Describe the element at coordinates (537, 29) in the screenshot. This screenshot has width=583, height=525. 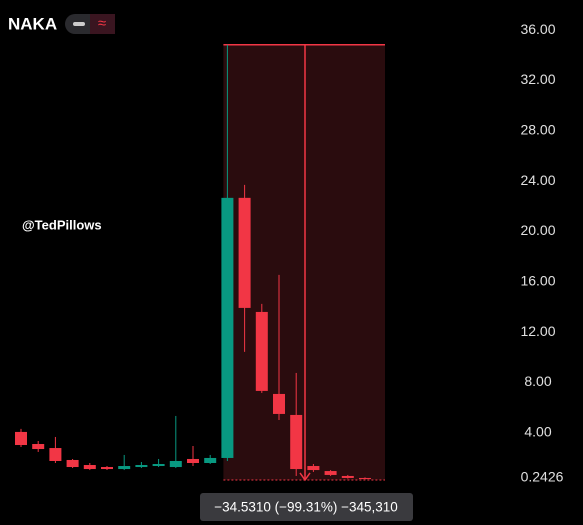
I see `y-tick-label: 36.00` at that location.